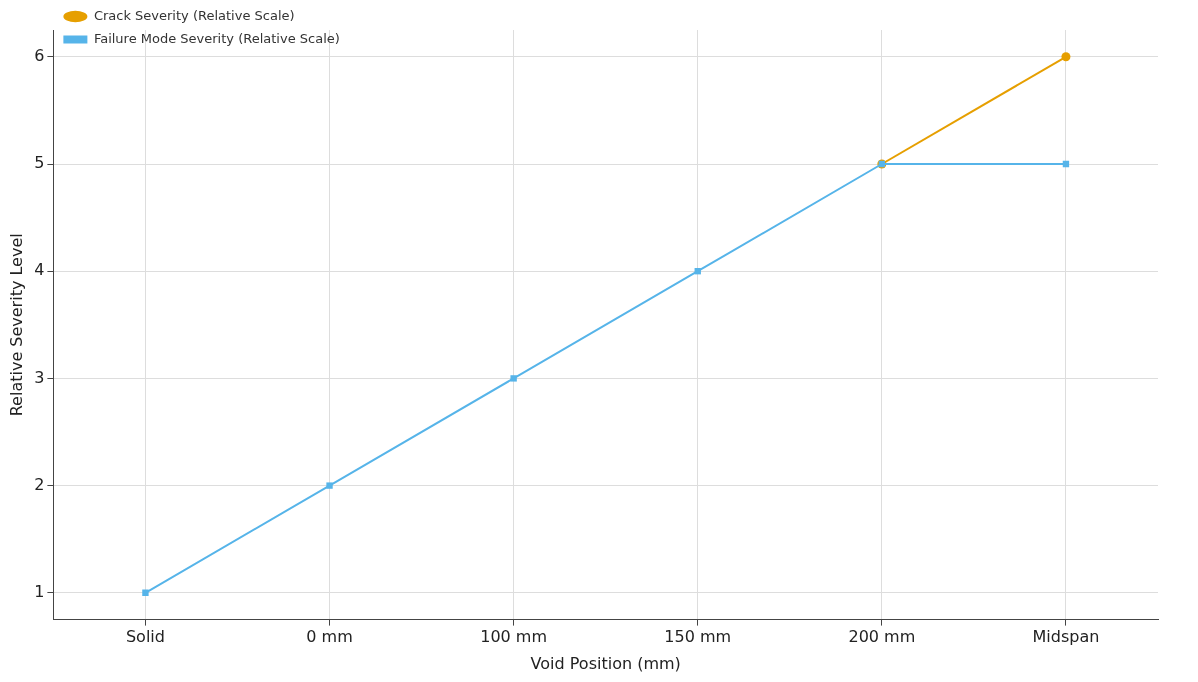 The image size is (1198, 682). I want to click on y-tick-label: 4, so click(39, 270).